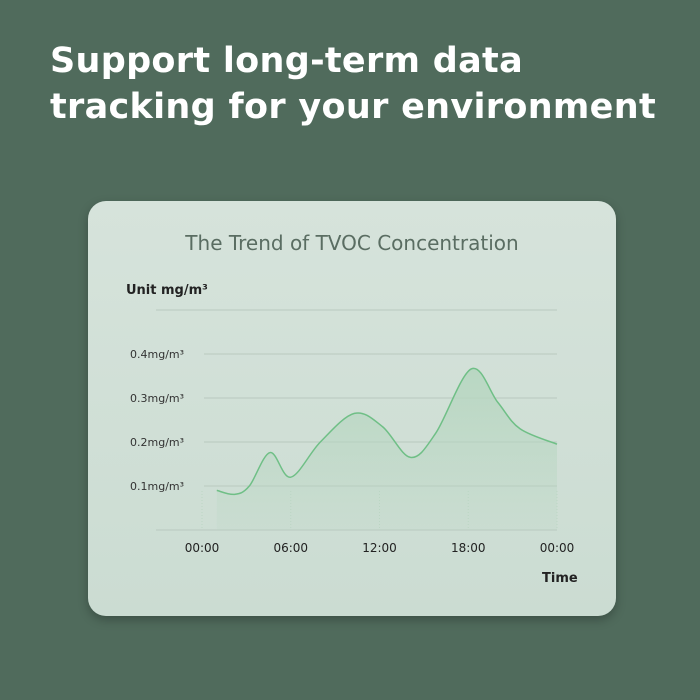  I want to click on series-line, so click(387, 431).